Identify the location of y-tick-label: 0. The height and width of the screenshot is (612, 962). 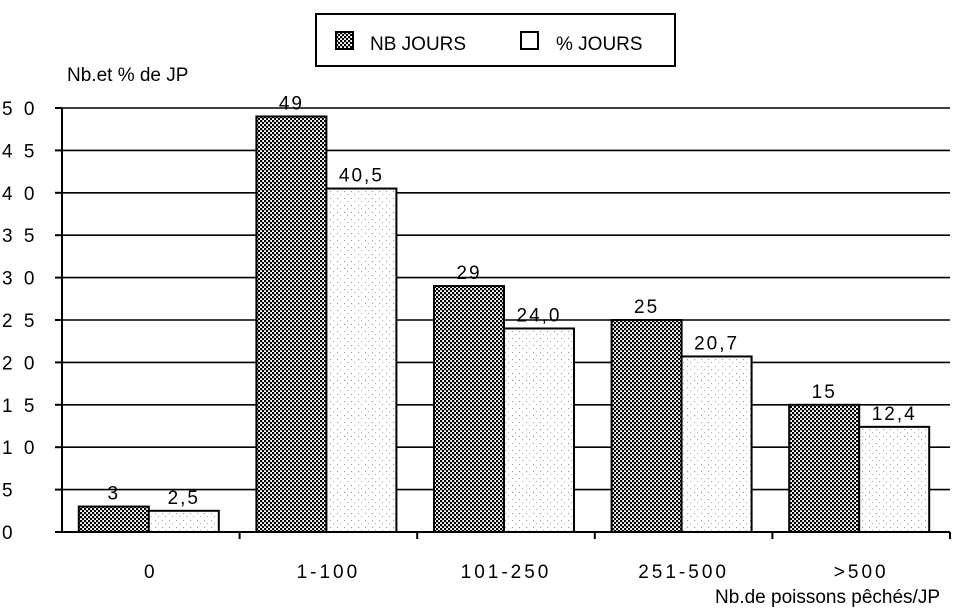
(9, 533).